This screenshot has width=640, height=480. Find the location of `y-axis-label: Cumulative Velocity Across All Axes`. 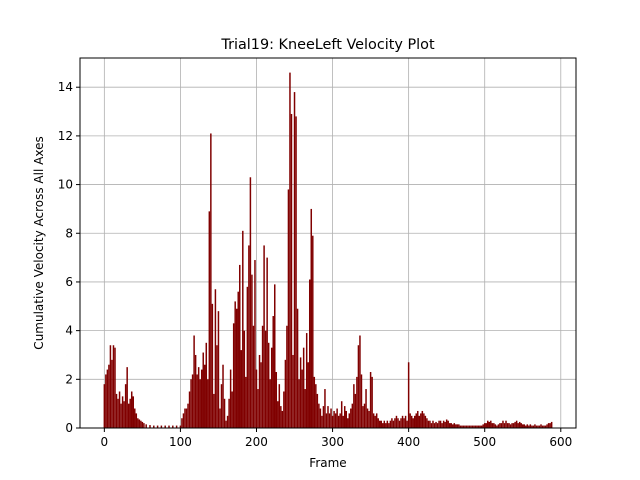

y-axis-label: Cumulative Velocity Across All Axes is located at coordinates (39, 242).